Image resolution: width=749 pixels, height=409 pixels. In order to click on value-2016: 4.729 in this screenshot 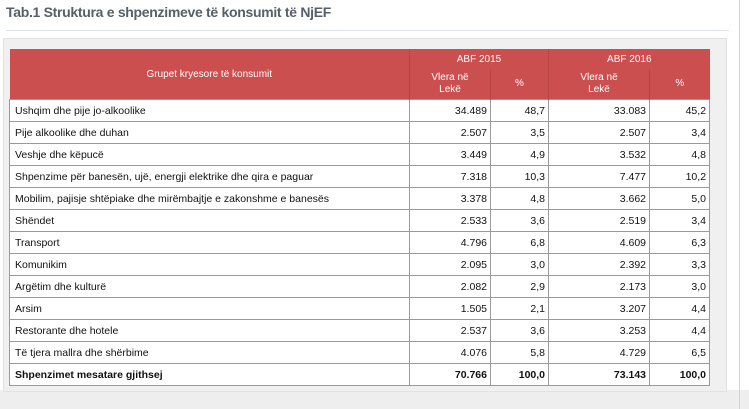, I will do `click(599, 352)`.